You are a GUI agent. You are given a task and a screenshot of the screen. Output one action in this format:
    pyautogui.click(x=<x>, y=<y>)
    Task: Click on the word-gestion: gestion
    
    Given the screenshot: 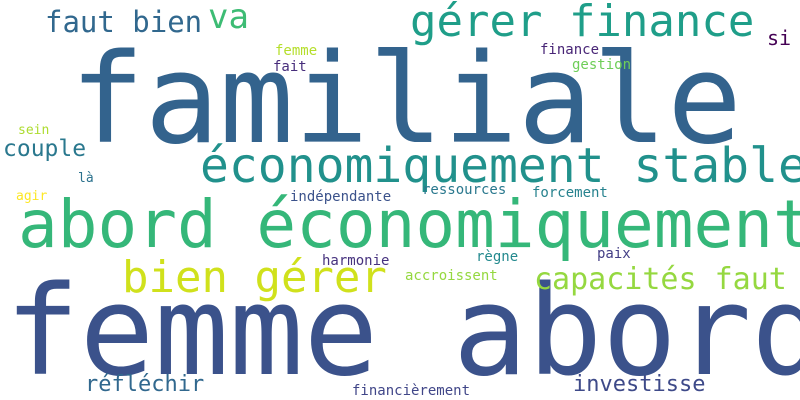 What is the action you would take?
    pyautogui.click(x=602, y=65)
    